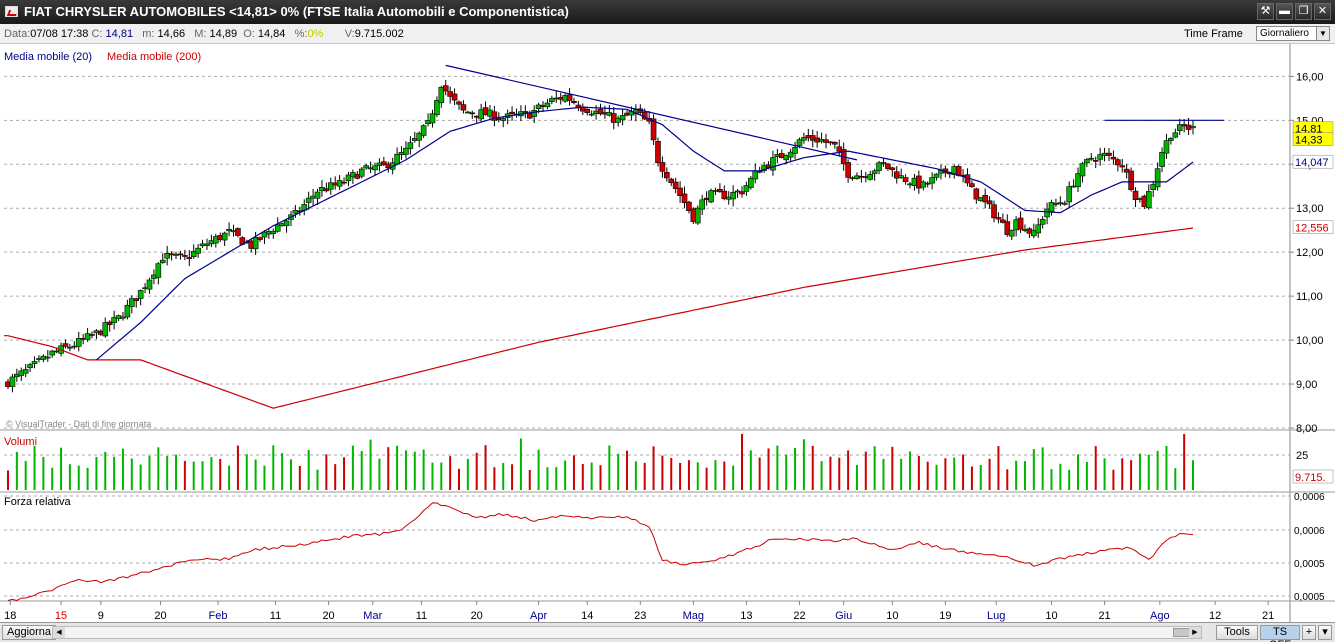  I want to click on x-tick-label: 18, so click(10, 616).